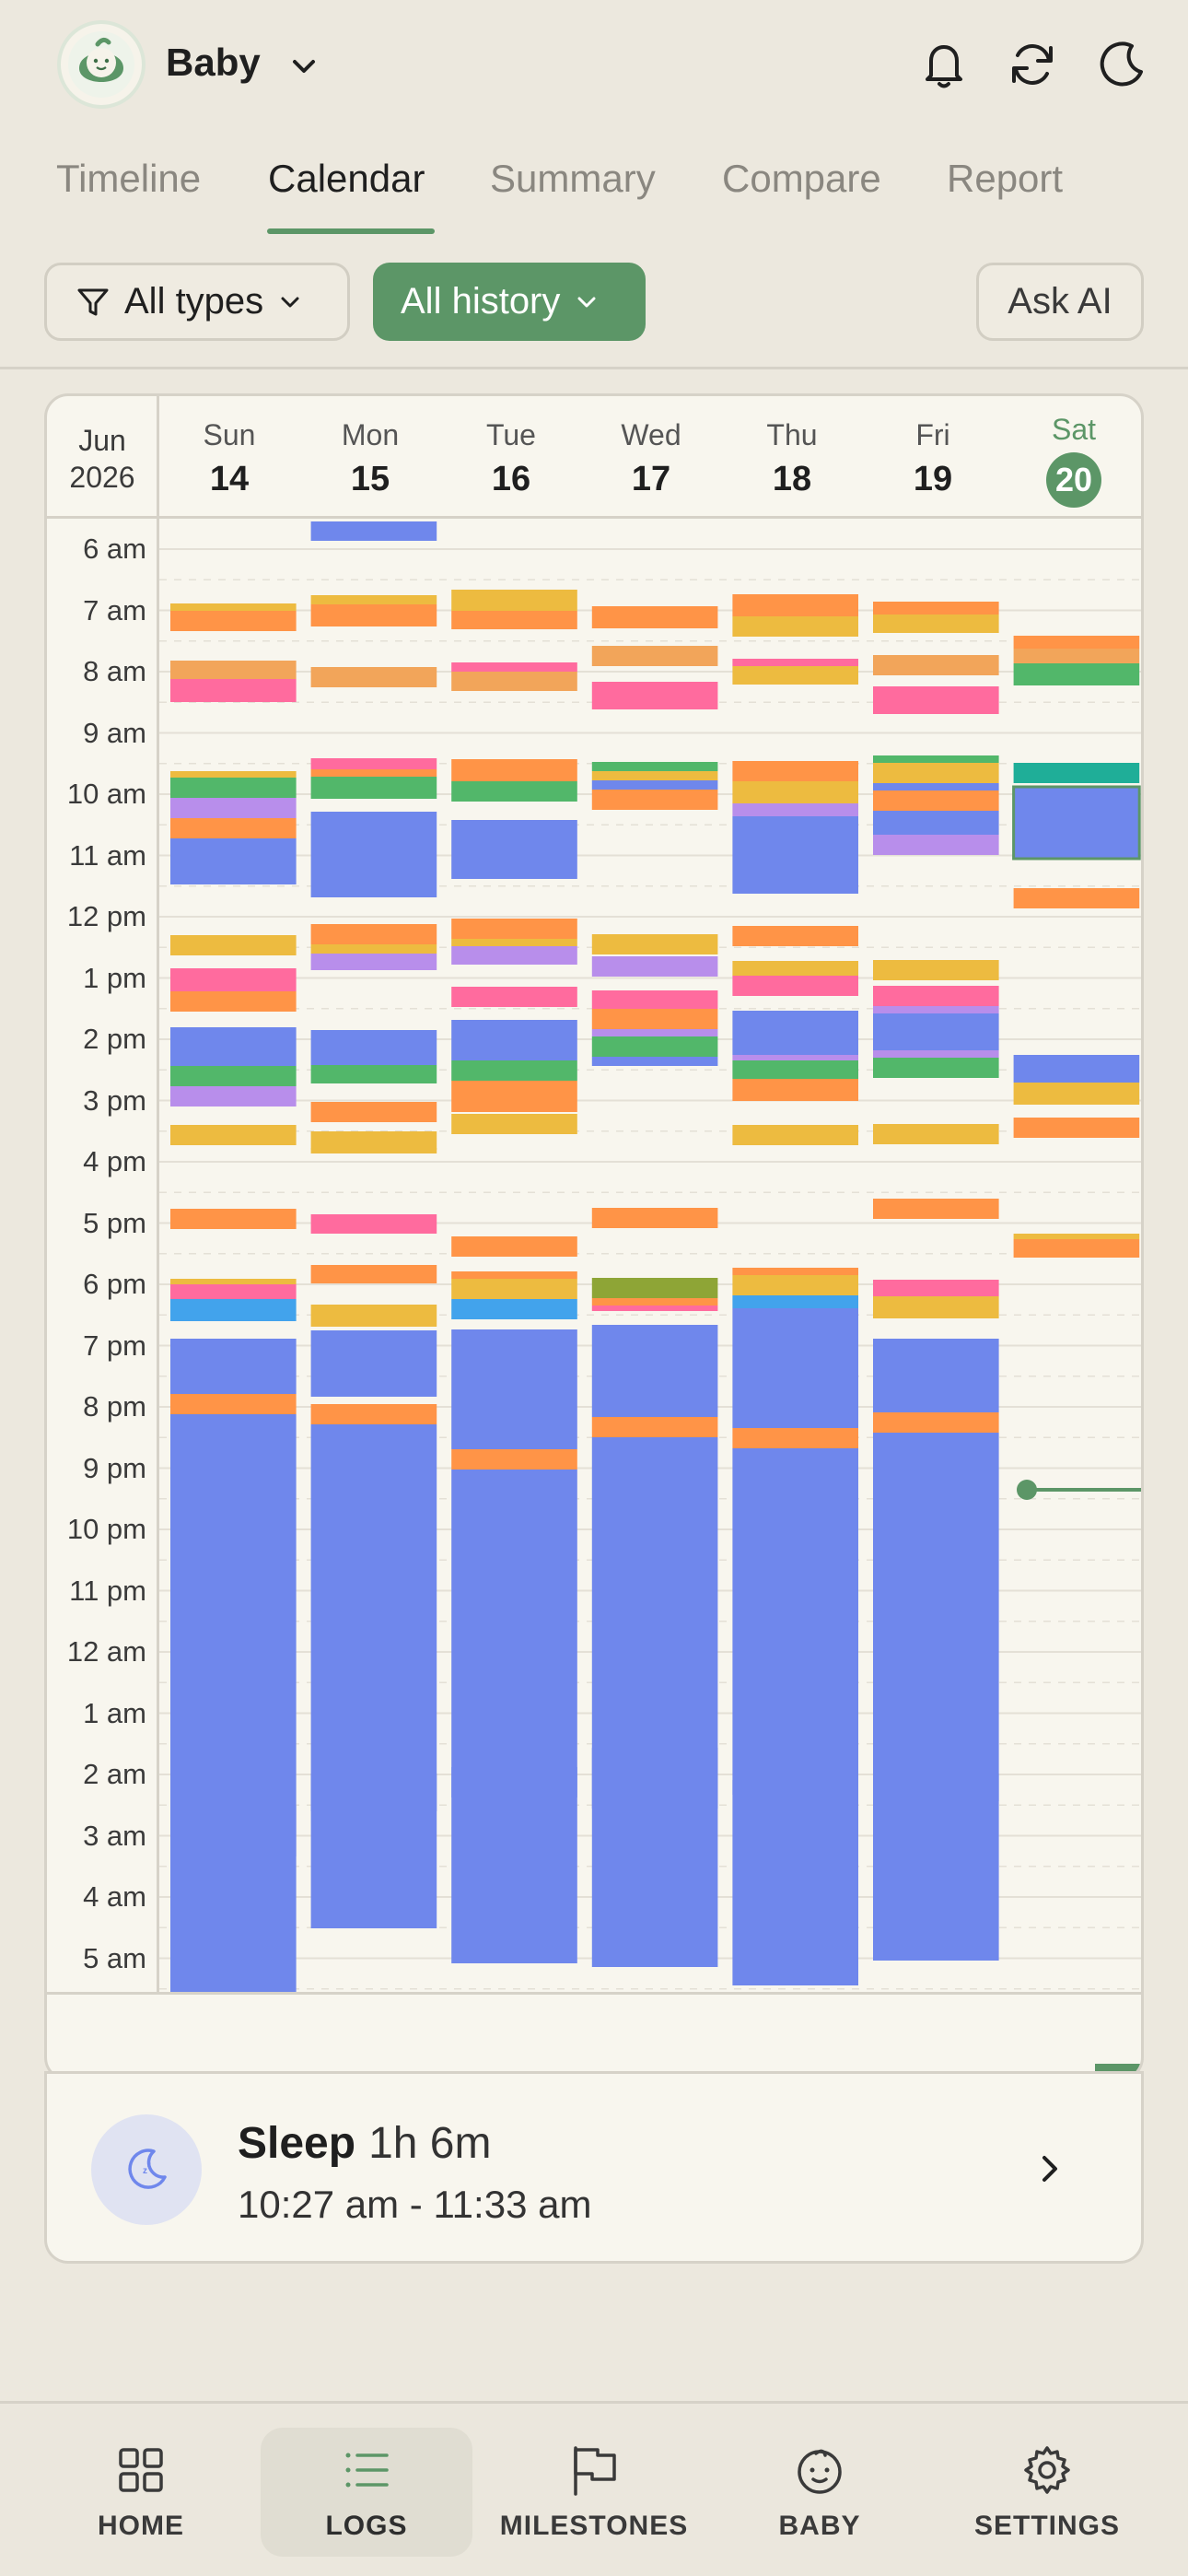  I want to click on day-header-thu: Thu 18, so click(792, 459).